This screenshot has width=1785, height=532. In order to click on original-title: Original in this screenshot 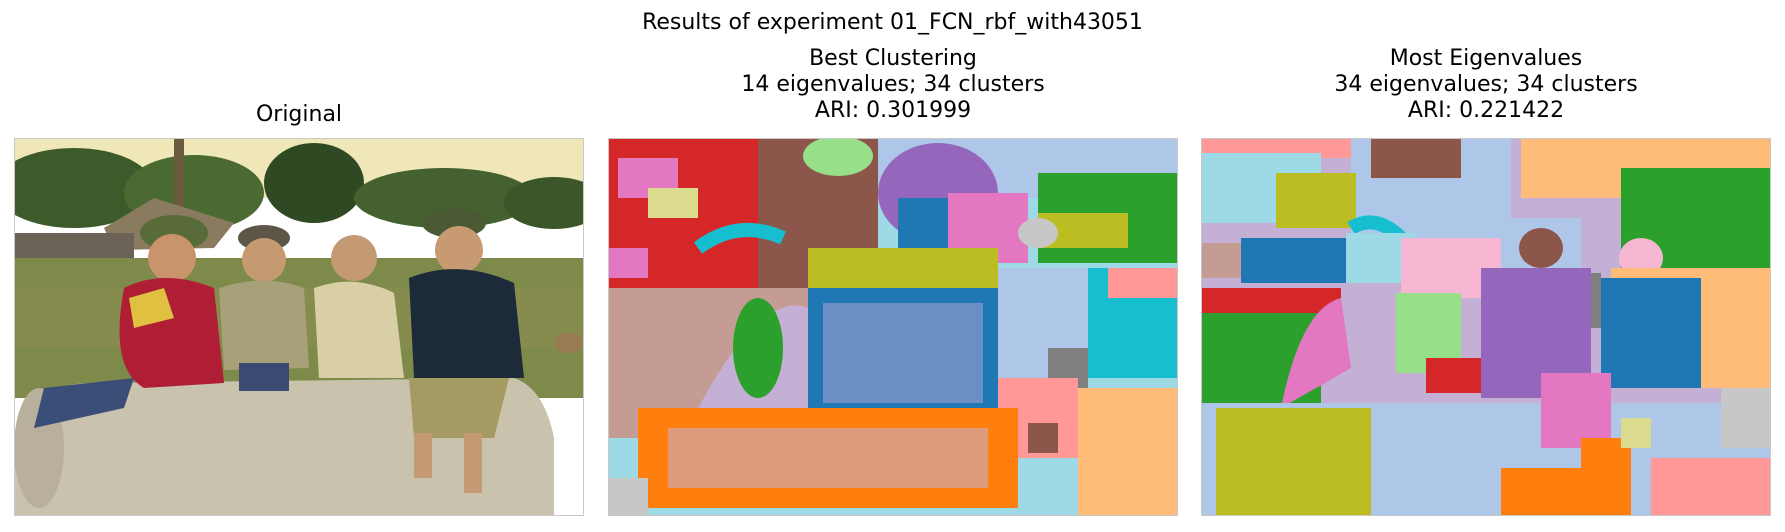, I will do `click(299, 115)`.